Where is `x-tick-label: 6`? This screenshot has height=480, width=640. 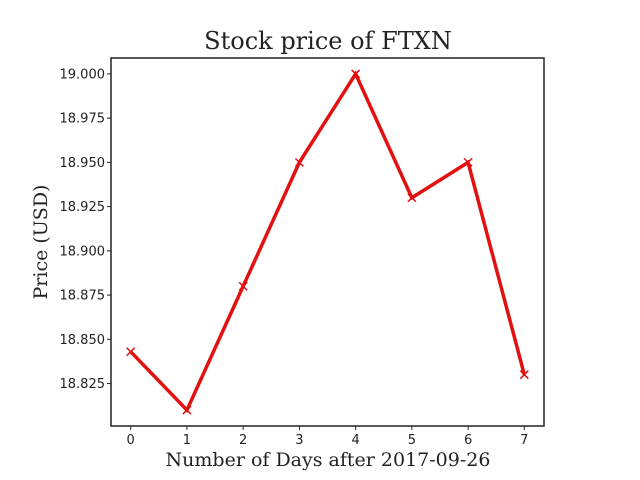 x-tick-label: 6 is located at coordinates (468, 440).